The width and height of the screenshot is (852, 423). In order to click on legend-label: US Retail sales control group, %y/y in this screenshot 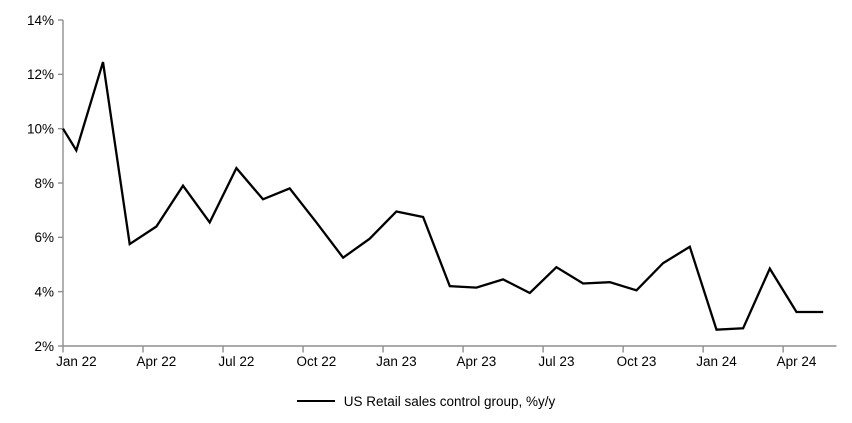, I will do `click(449, 401)`.